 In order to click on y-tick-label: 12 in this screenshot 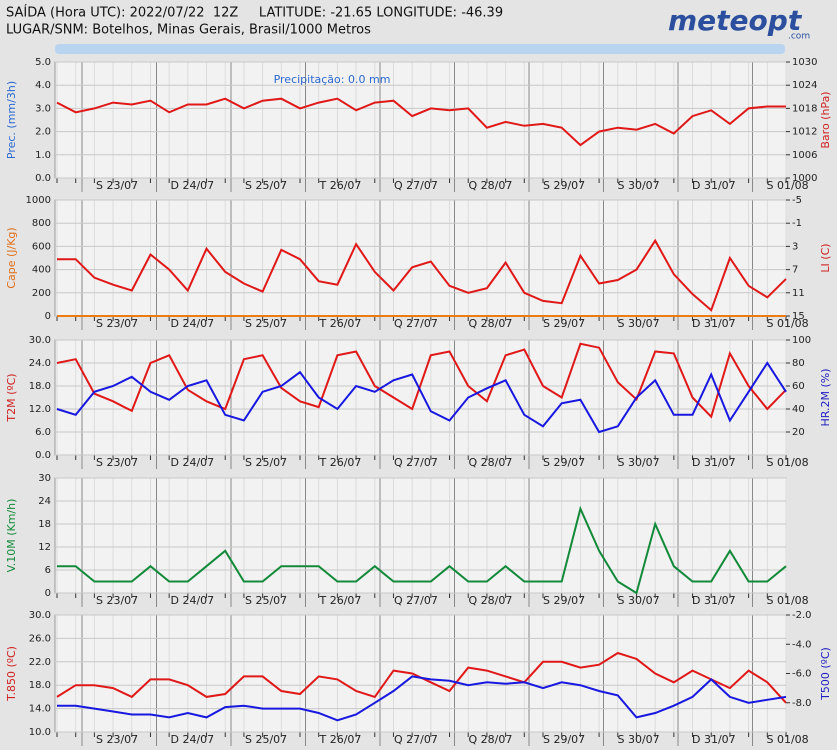, I will do `click(44, 547)`.